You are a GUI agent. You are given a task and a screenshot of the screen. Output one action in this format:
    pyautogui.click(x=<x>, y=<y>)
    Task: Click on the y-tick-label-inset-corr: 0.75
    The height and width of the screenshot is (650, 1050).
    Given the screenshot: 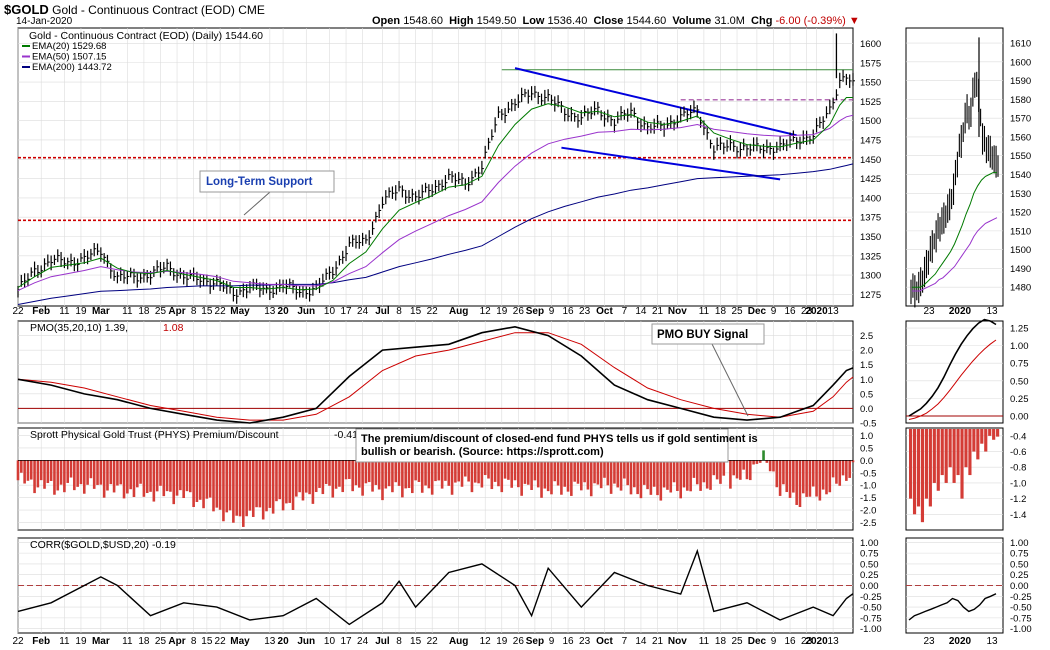 What is the action you would take?
    pyautogui.click(x=1019, y=554)
    